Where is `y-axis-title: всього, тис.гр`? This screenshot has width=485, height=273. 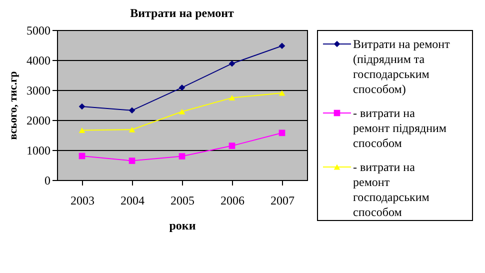
y-axis-title: всього, тис.гр is located at coordinates (14, 105).